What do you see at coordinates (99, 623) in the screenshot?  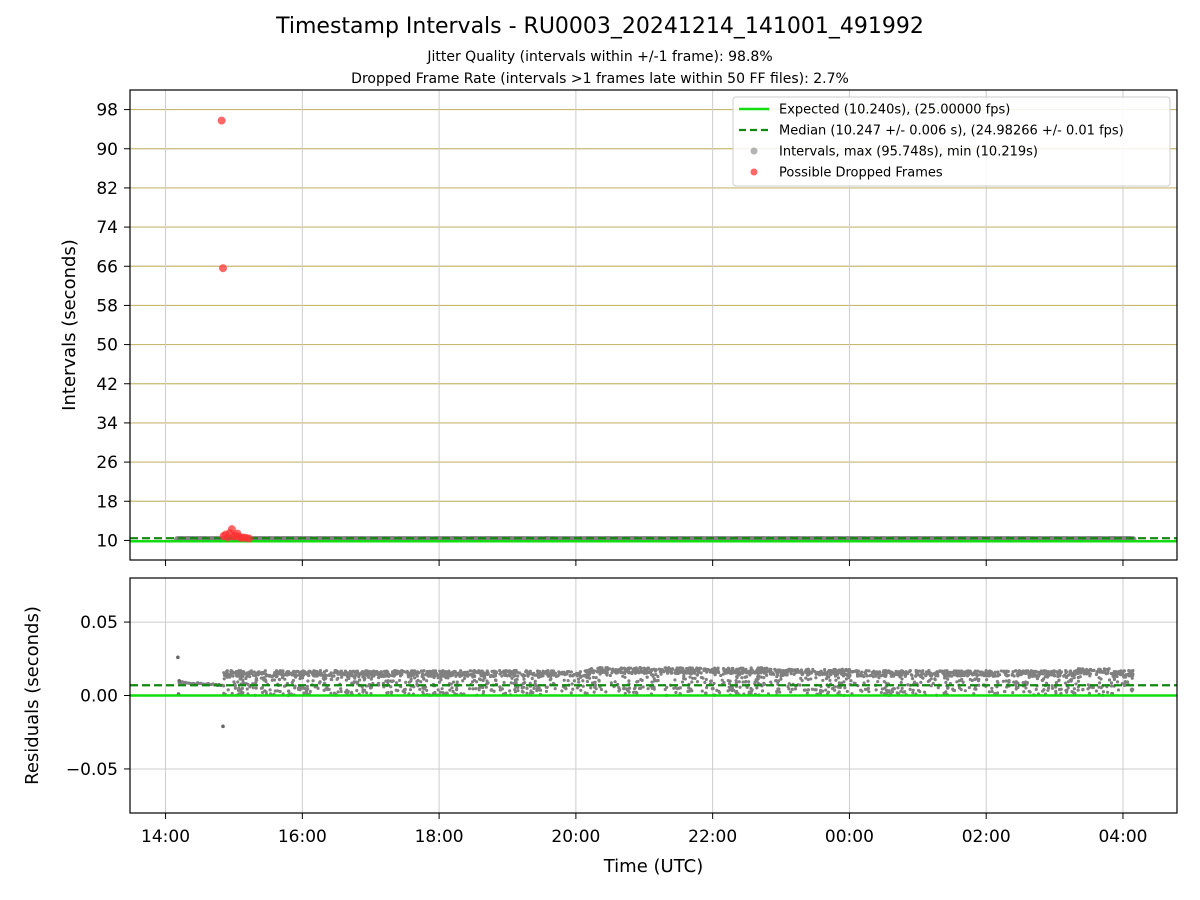 I see `bottom-ytick-label: 0.05` at bounding box center [99, 623].